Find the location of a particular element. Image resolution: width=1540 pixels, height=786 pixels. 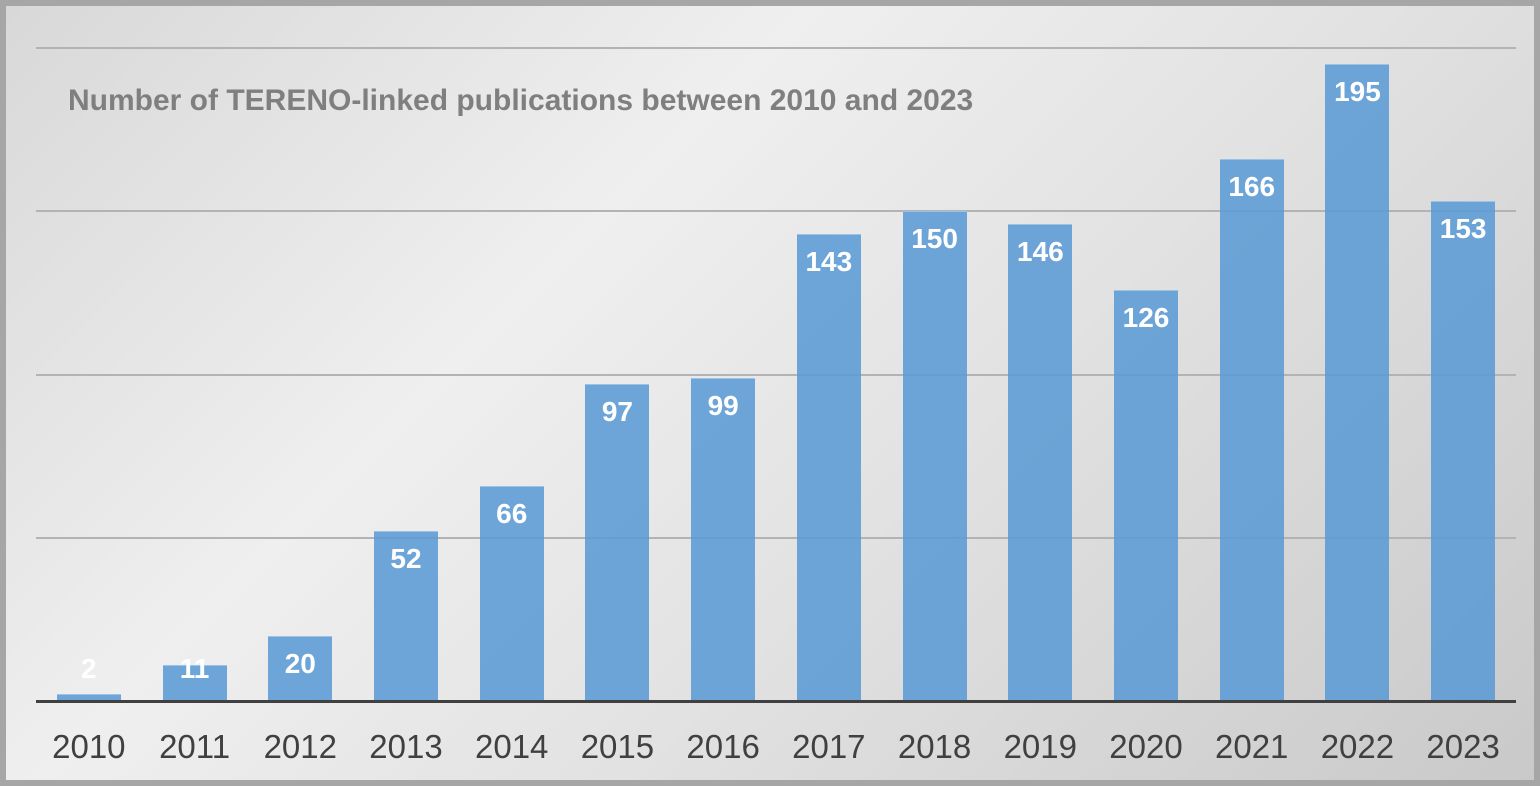

x-tick-label: 2020 is located at coordinates (1146, 746).